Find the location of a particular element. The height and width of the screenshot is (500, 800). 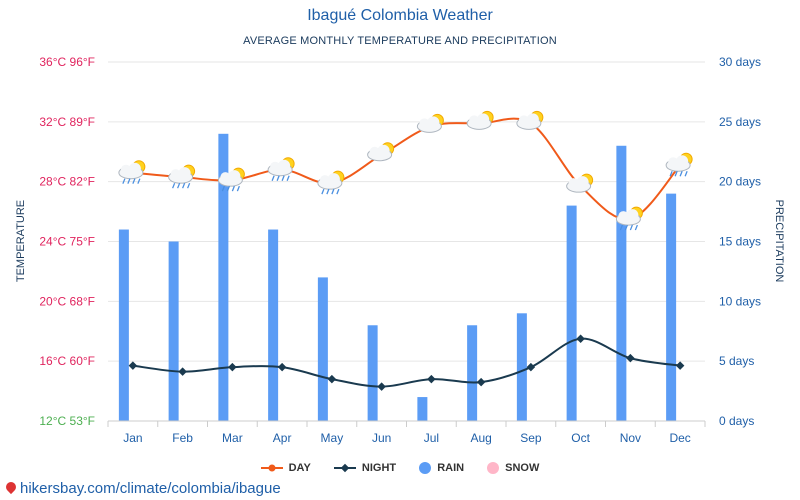

legend-item-rain: RAIN is located at coordinates (442, 468).